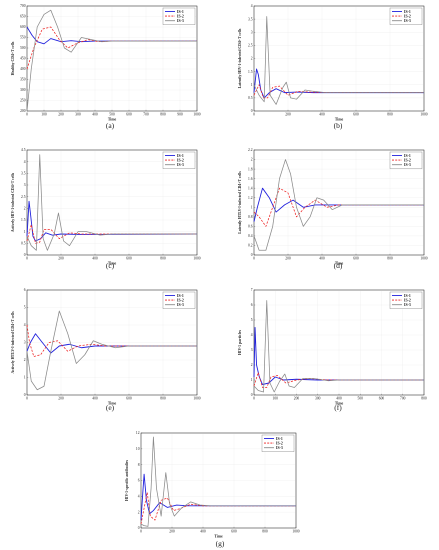 The height and width of the screenshot is (550, 439). Describe the element at coordinates (23, 101) in the screenshot. I see `y-tick-label: 250` at that location.